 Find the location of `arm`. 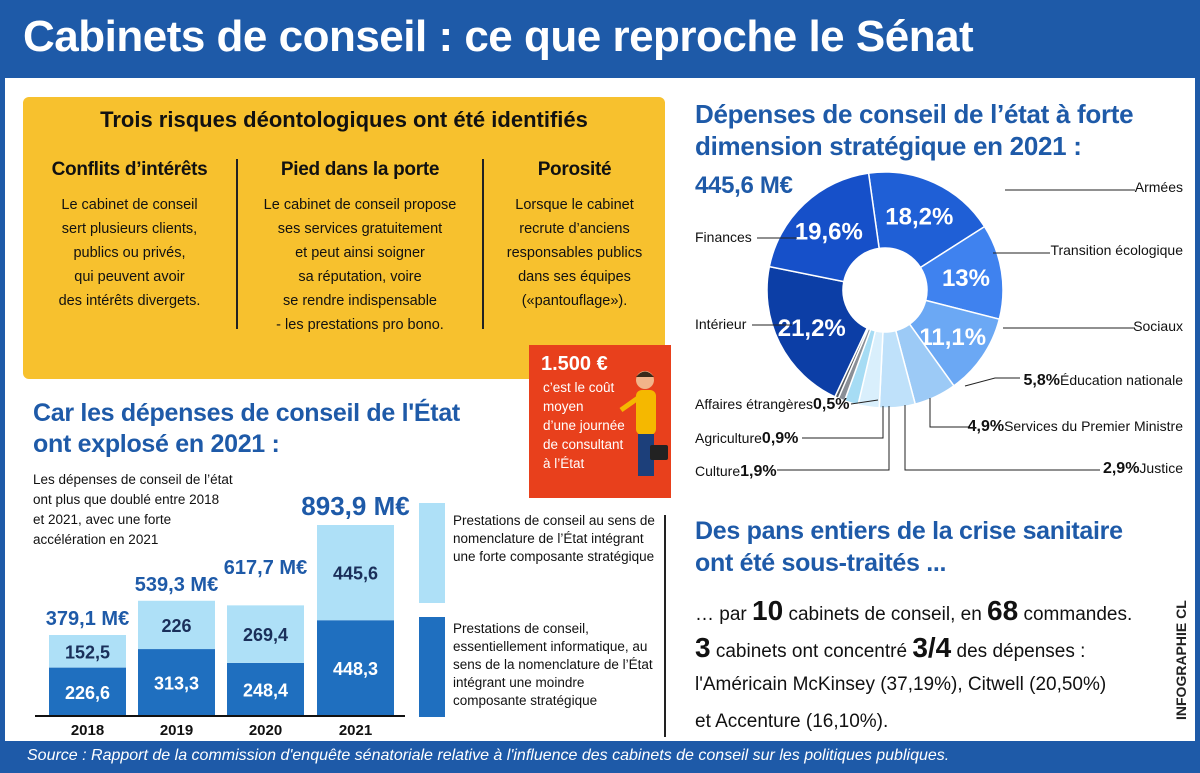

arm is located at coordinates (629, 404).